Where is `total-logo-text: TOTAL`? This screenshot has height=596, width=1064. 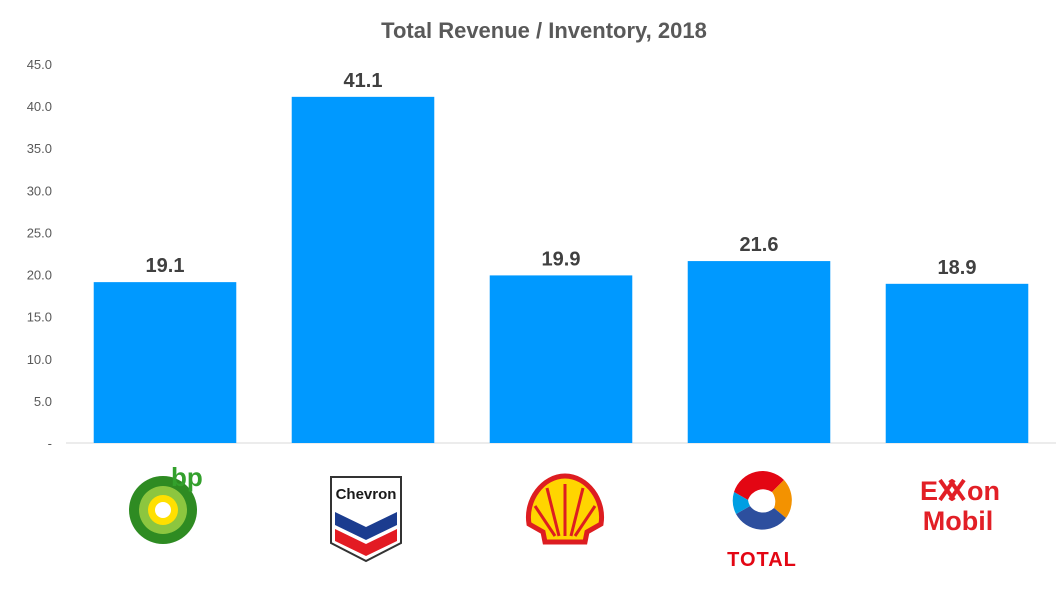 total-logo-text: TOTAL is located at coordinates (762, 560).